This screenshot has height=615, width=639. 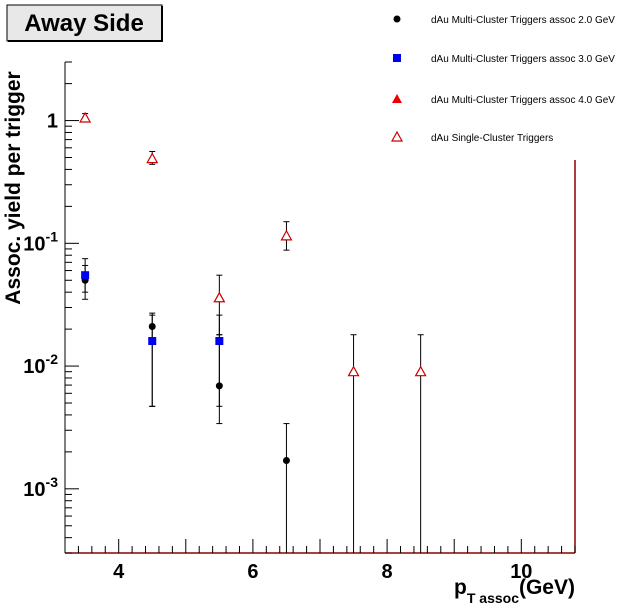 What do you see at coordinates (40, 487) in the screenshot?
I see `y-tick-label: 10⁻³` at bounding box center [40, 487].